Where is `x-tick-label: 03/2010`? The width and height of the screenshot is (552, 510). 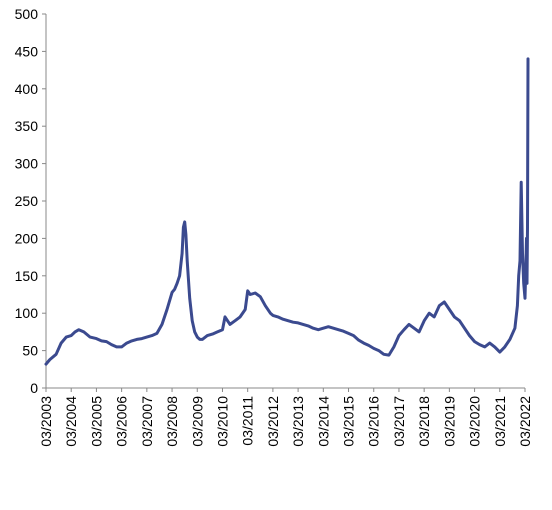 x-tick-label: 03/2010 is located at coordinates (222, 421).